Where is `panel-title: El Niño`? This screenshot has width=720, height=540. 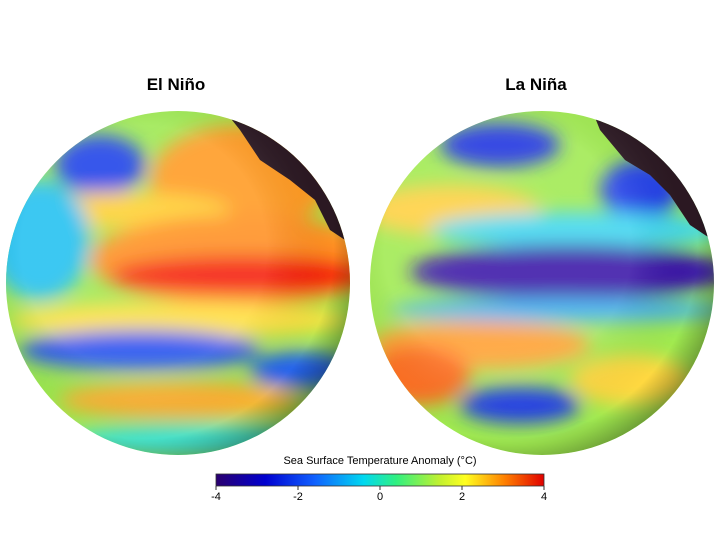 panel-title: El Niño is located at coordinates (176, 84).